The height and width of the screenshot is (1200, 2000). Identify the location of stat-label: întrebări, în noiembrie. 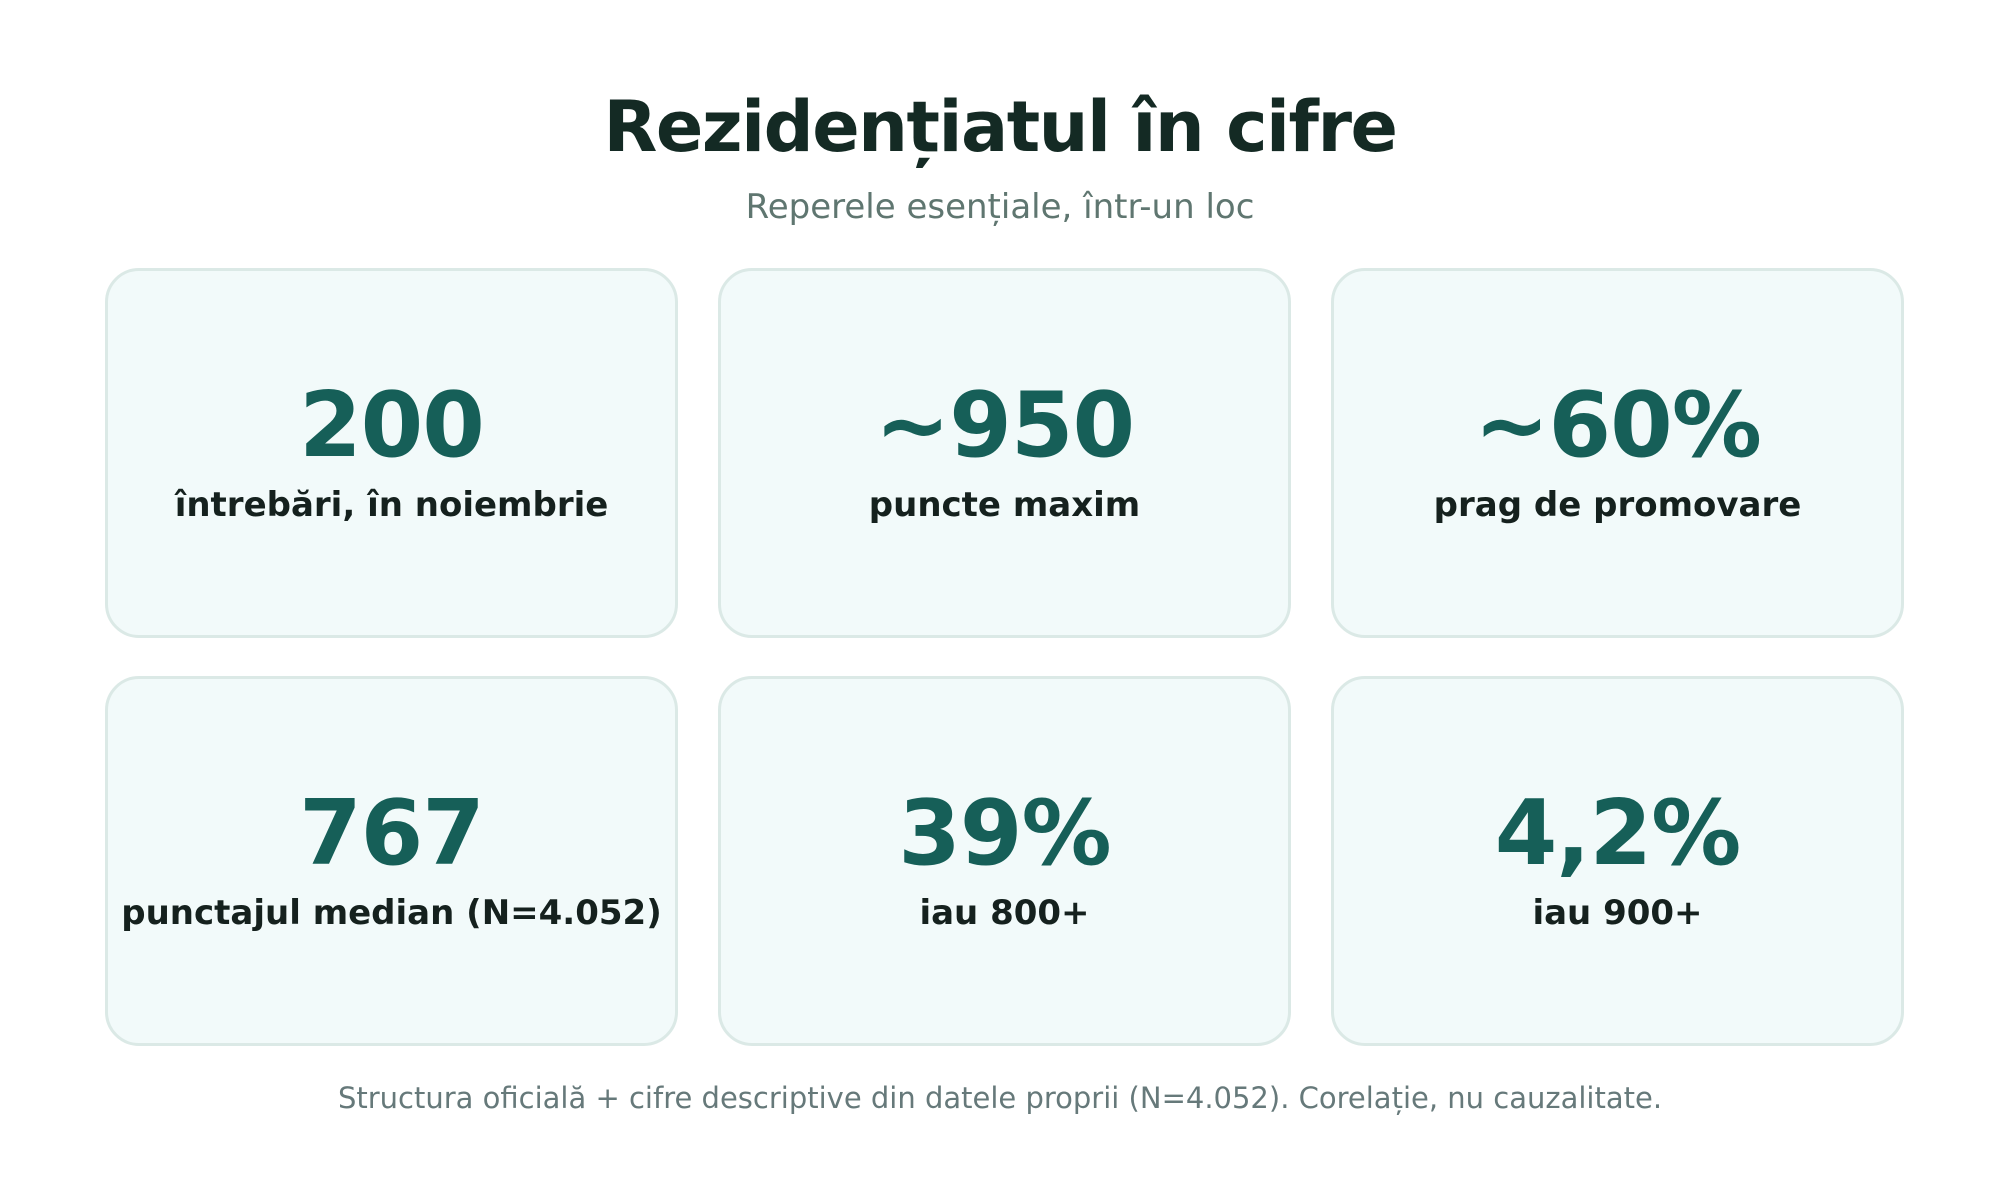
(391, 505).